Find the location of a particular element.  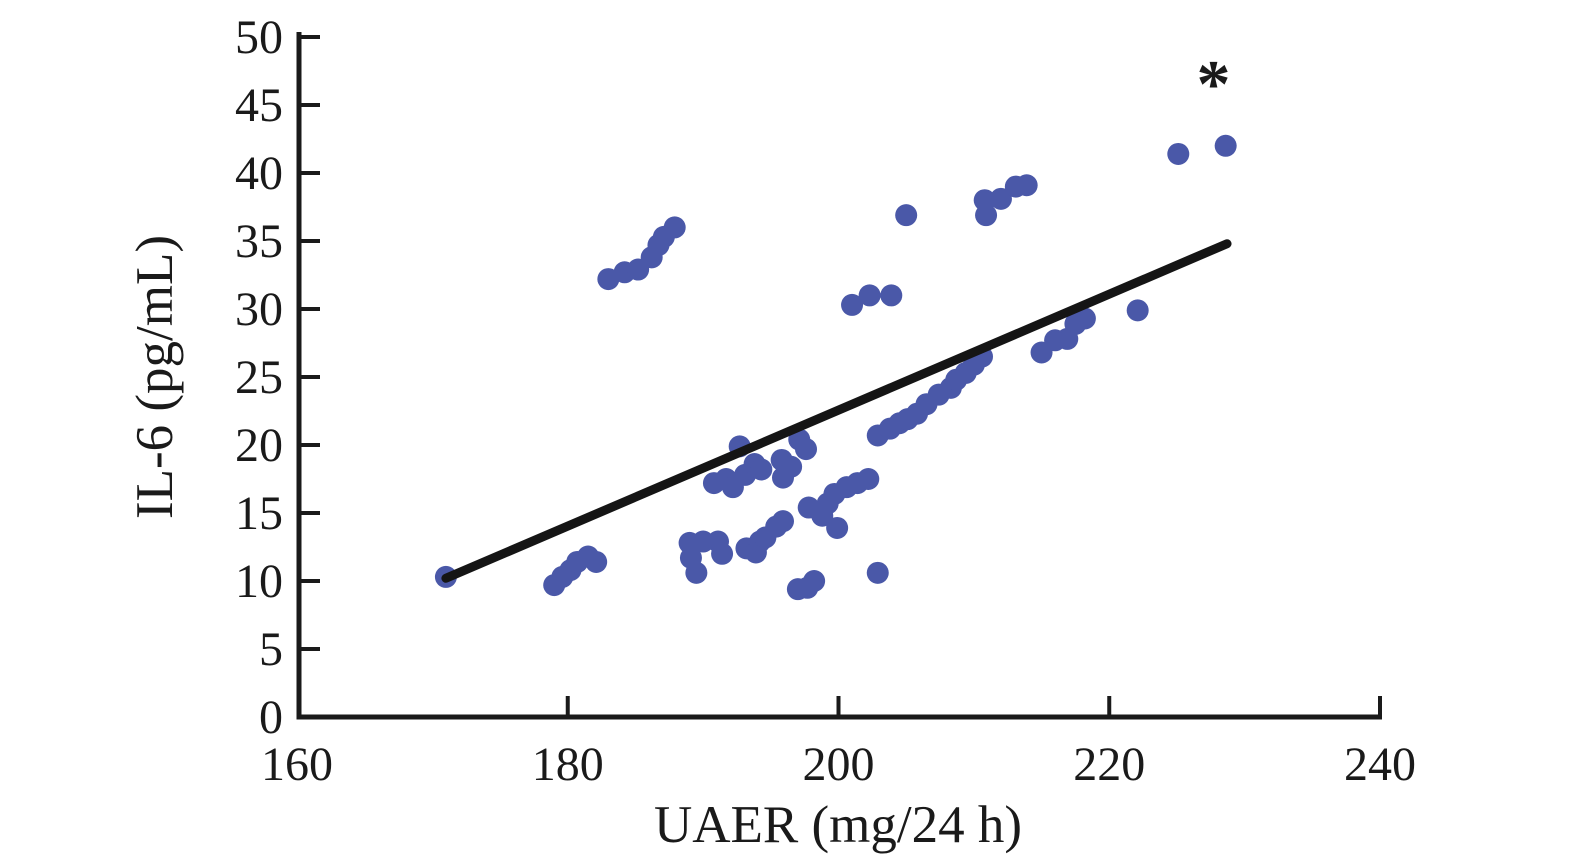

x-tick-label: 200 is located at coordinates (839, 764).